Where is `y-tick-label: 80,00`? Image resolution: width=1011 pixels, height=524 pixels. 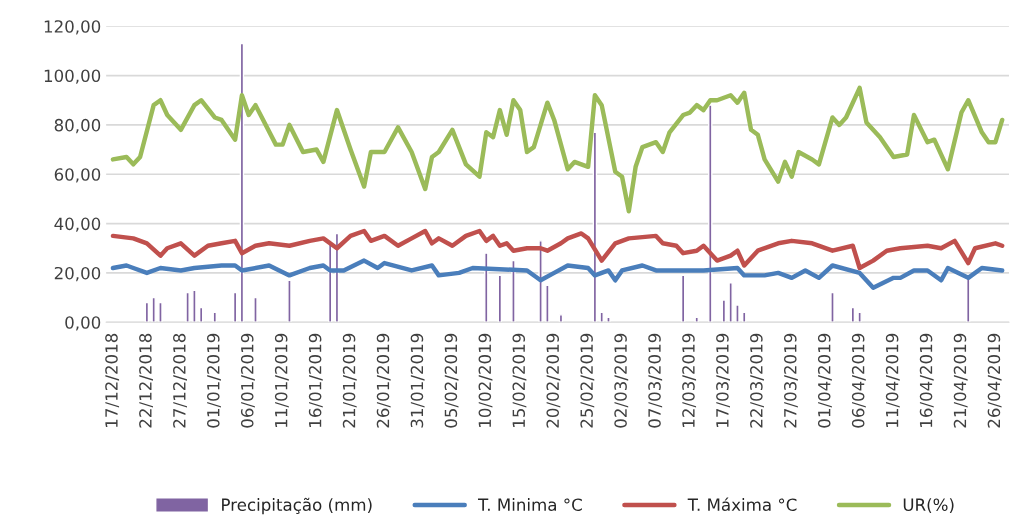
y-tick-label: 80,00 is located at coordinates (77, 126).